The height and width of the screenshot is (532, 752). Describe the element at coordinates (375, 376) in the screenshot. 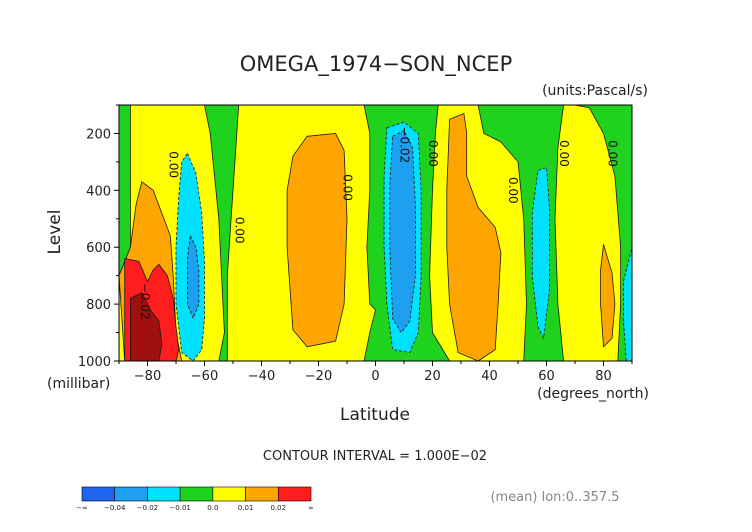

I see `x-tick-label: 0` at that location.